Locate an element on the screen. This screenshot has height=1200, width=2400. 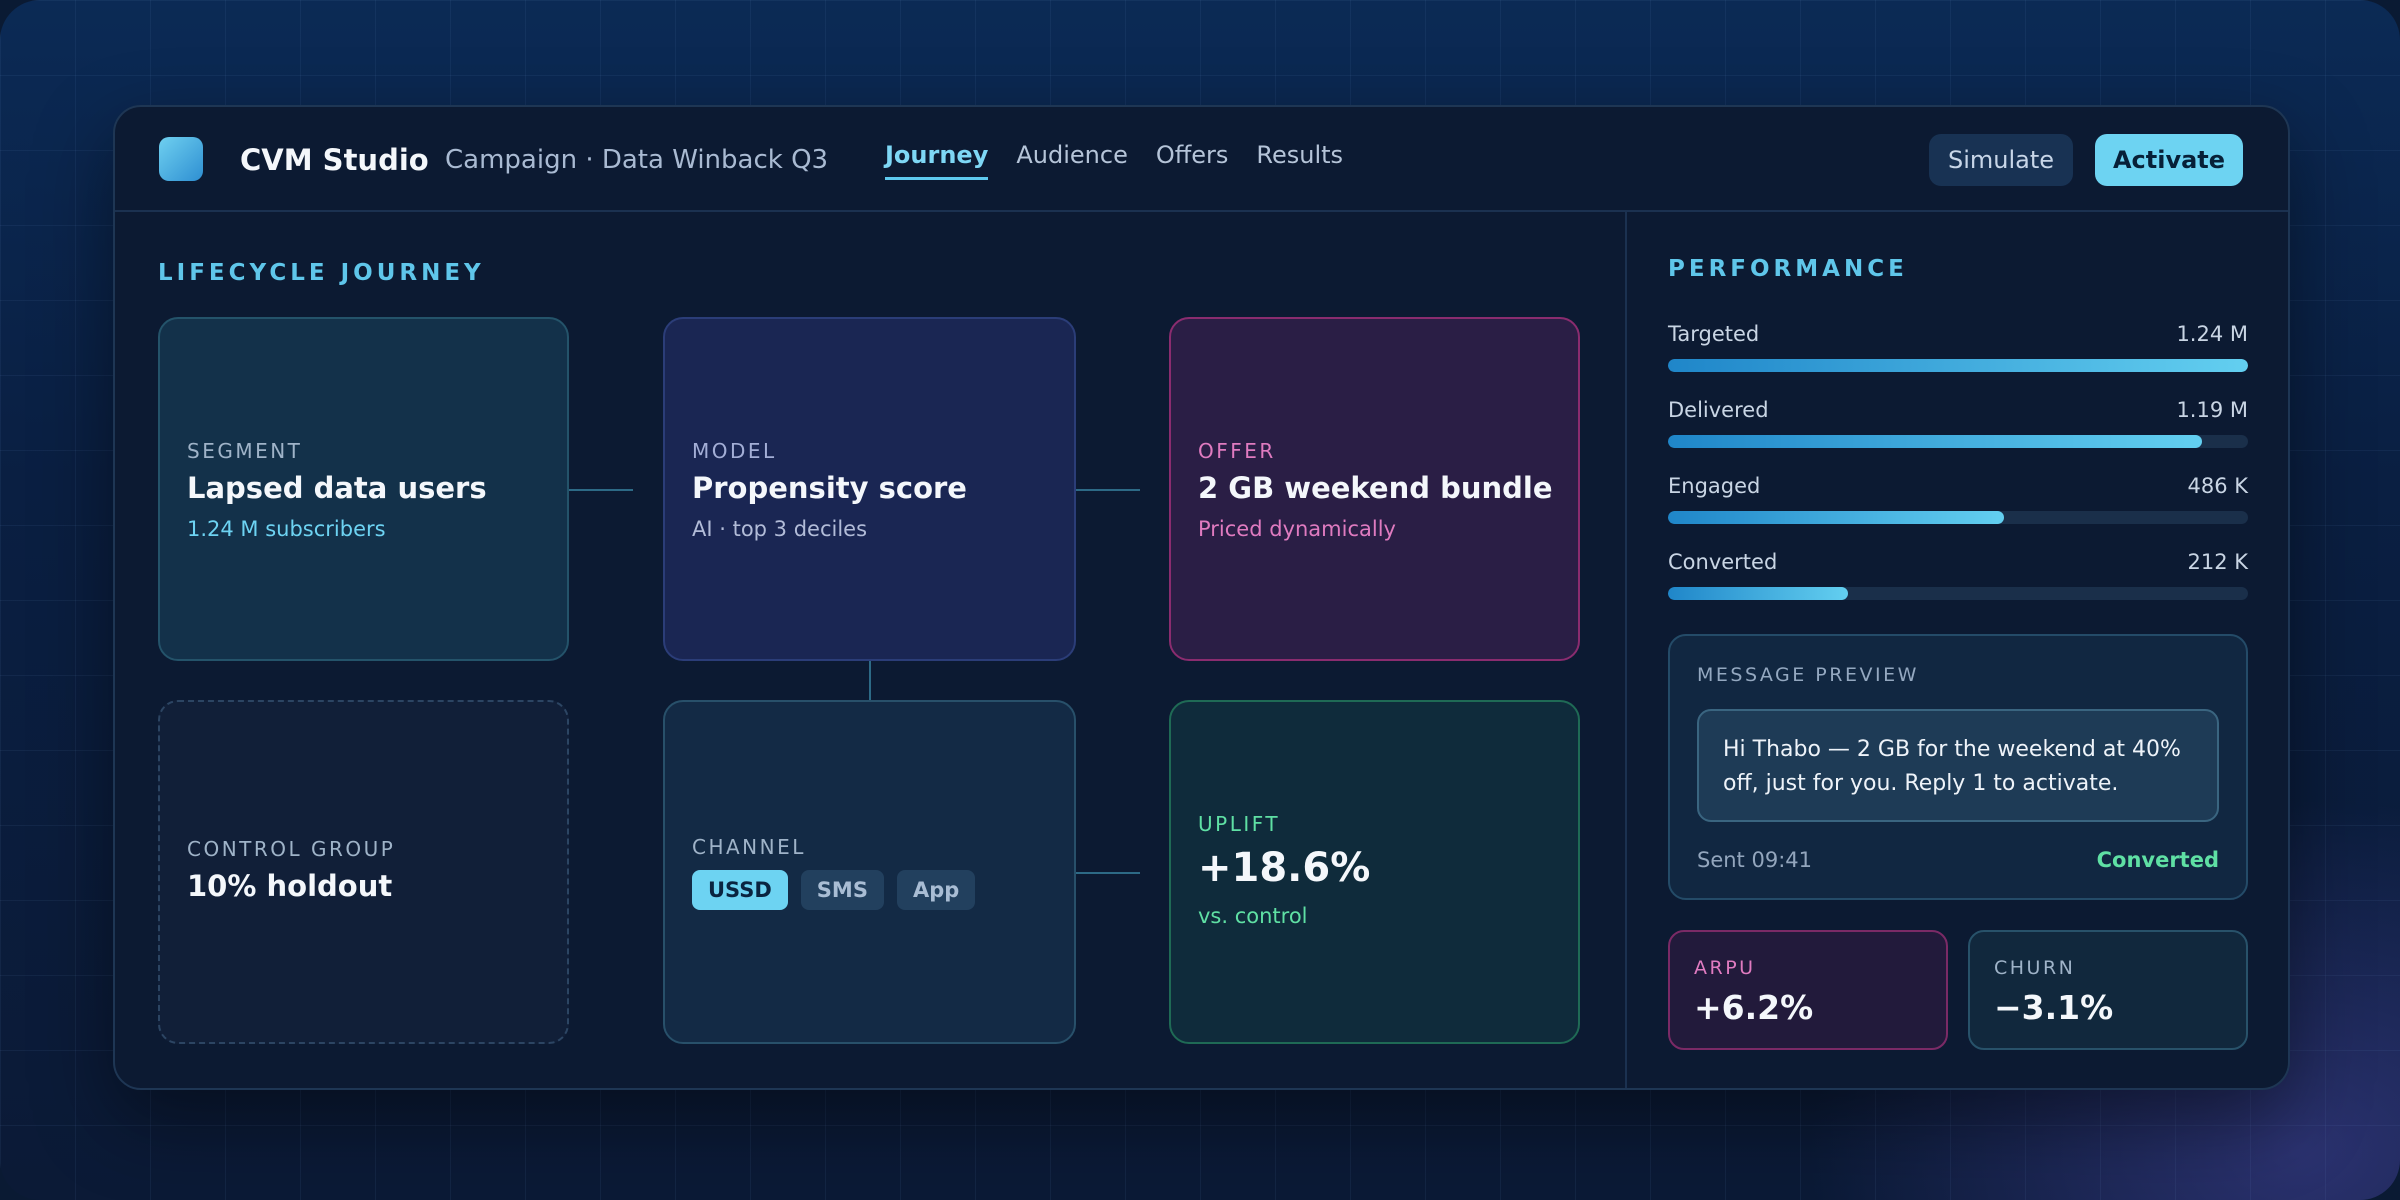
connector-model-offer is located at coordinates (1108, 490).